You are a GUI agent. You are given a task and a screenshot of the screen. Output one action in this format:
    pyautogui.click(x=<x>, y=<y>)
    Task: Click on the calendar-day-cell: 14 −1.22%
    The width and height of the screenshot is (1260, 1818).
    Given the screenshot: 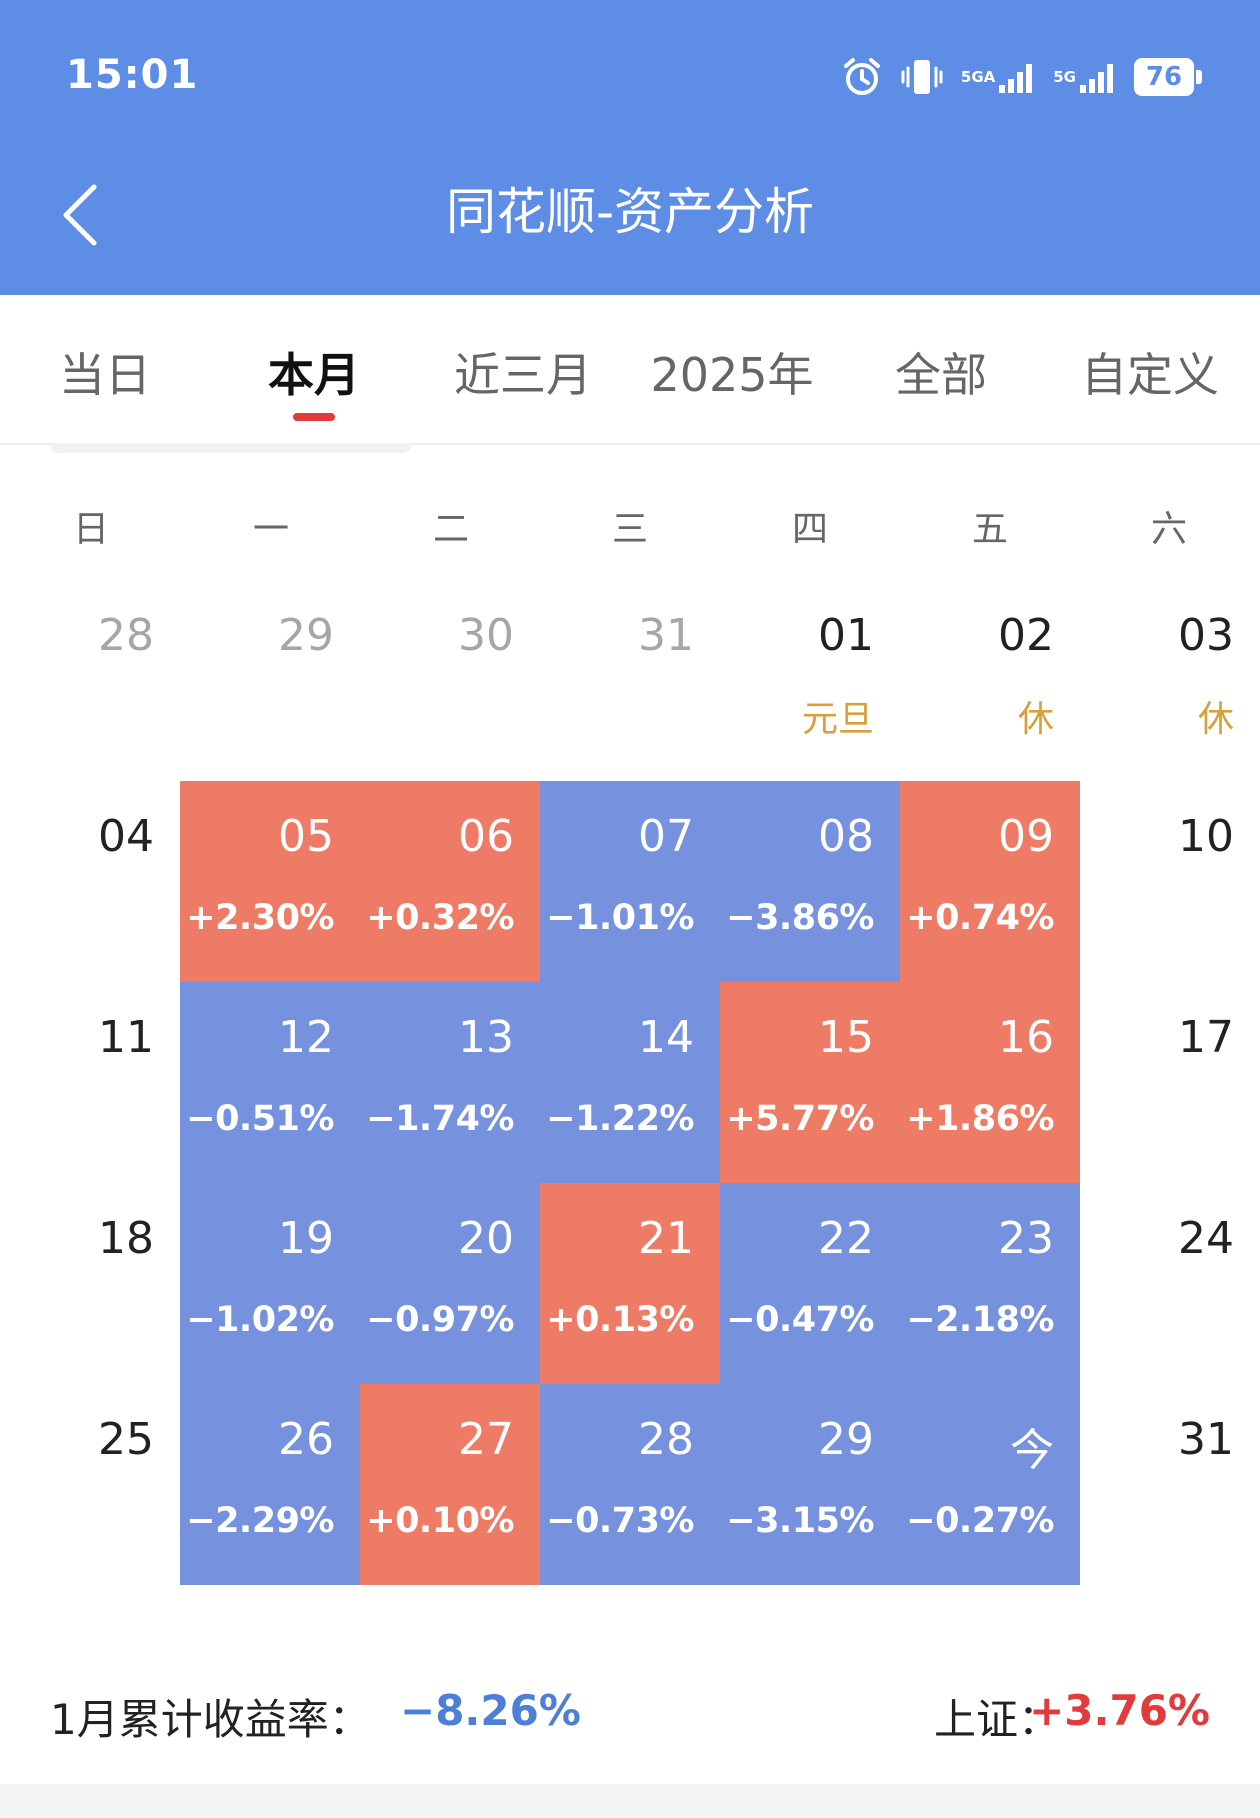 What is the action you would take?
    pyautogui.click(x=630, y=1082)
    